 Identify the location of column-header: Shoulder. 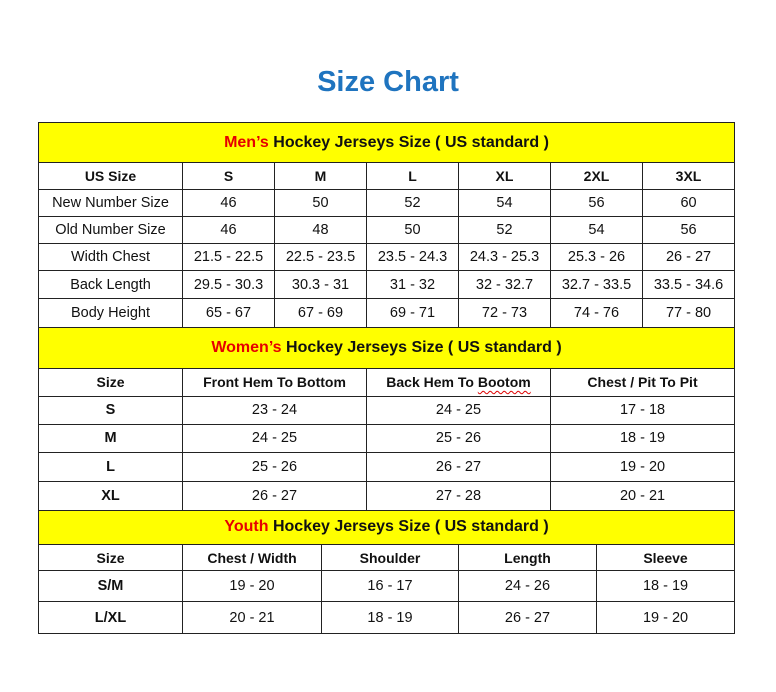
(390, 557).